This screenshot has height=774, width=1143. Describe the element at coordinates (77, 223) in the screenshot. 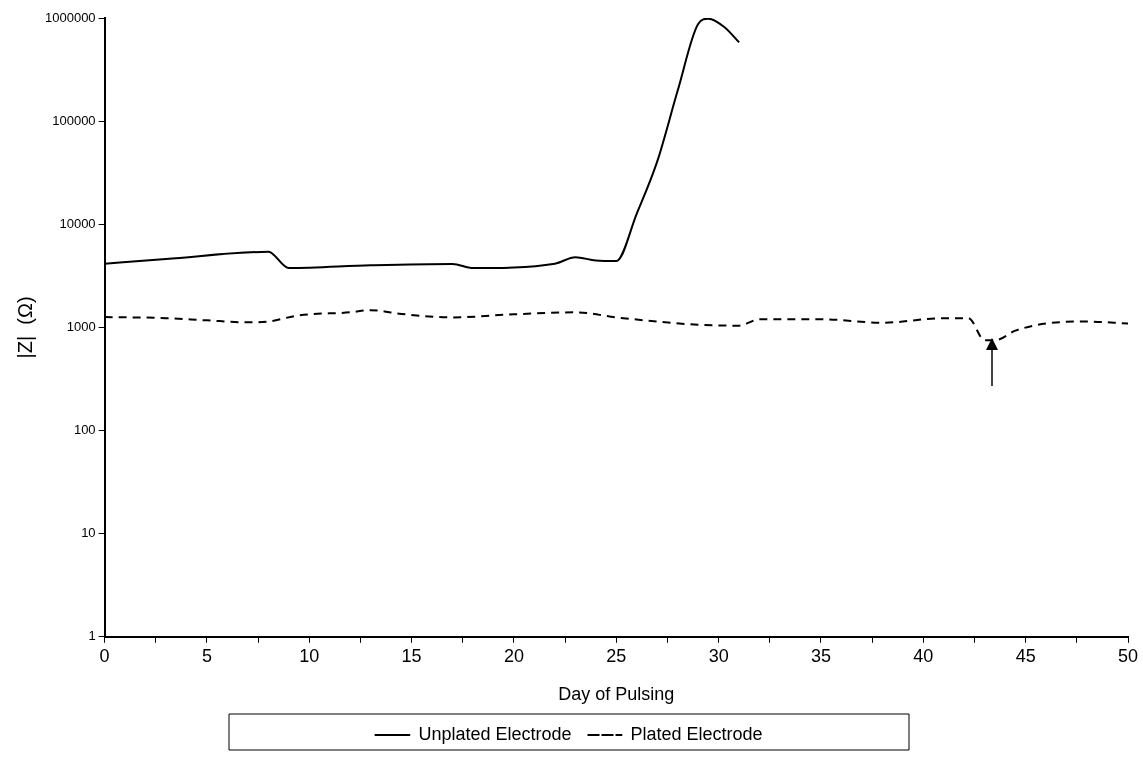

I see `y-tick-label: 10000` at that location.